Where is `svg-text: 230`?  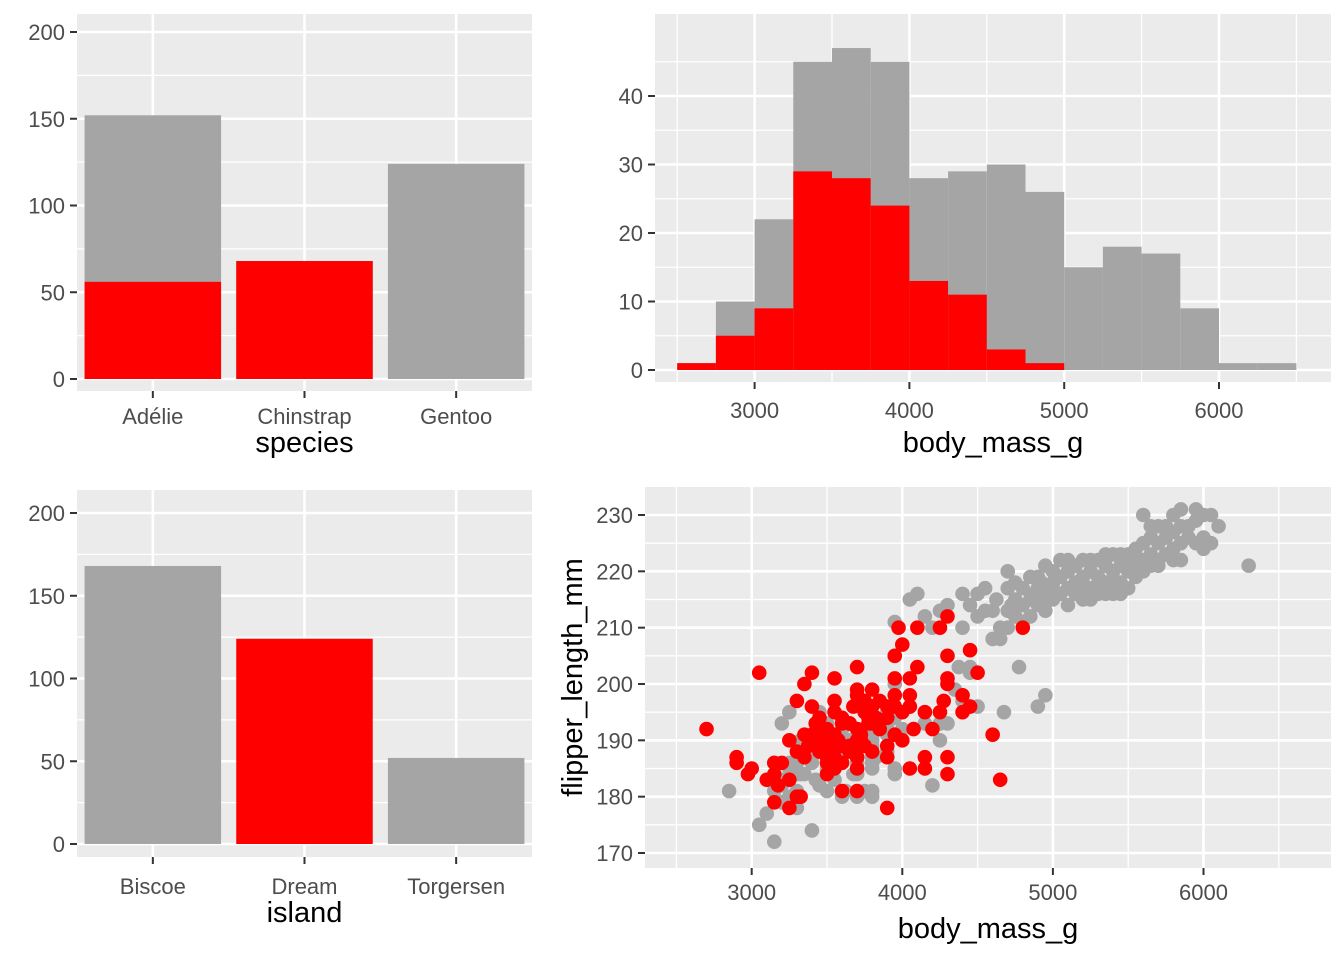
svg-text: 230 is located at coordinates (614, 515).